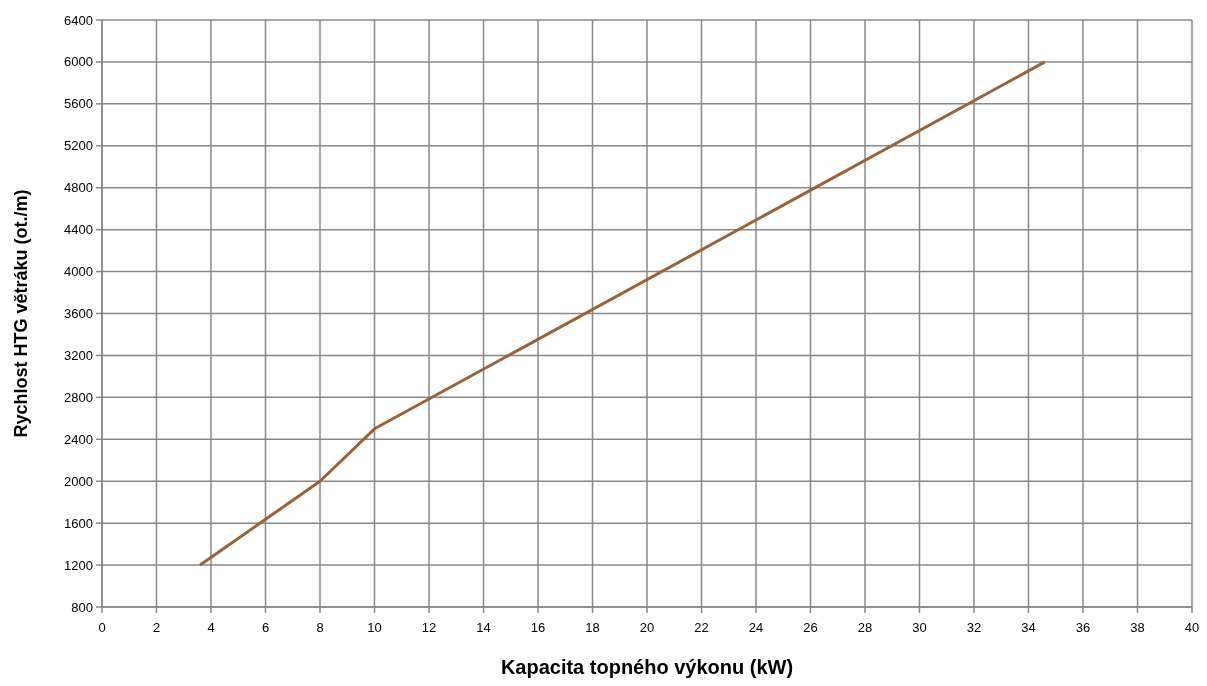 This screenshot has width=1207, height=686. I want to click on y-tick-label: 6400, so click(78, 20).